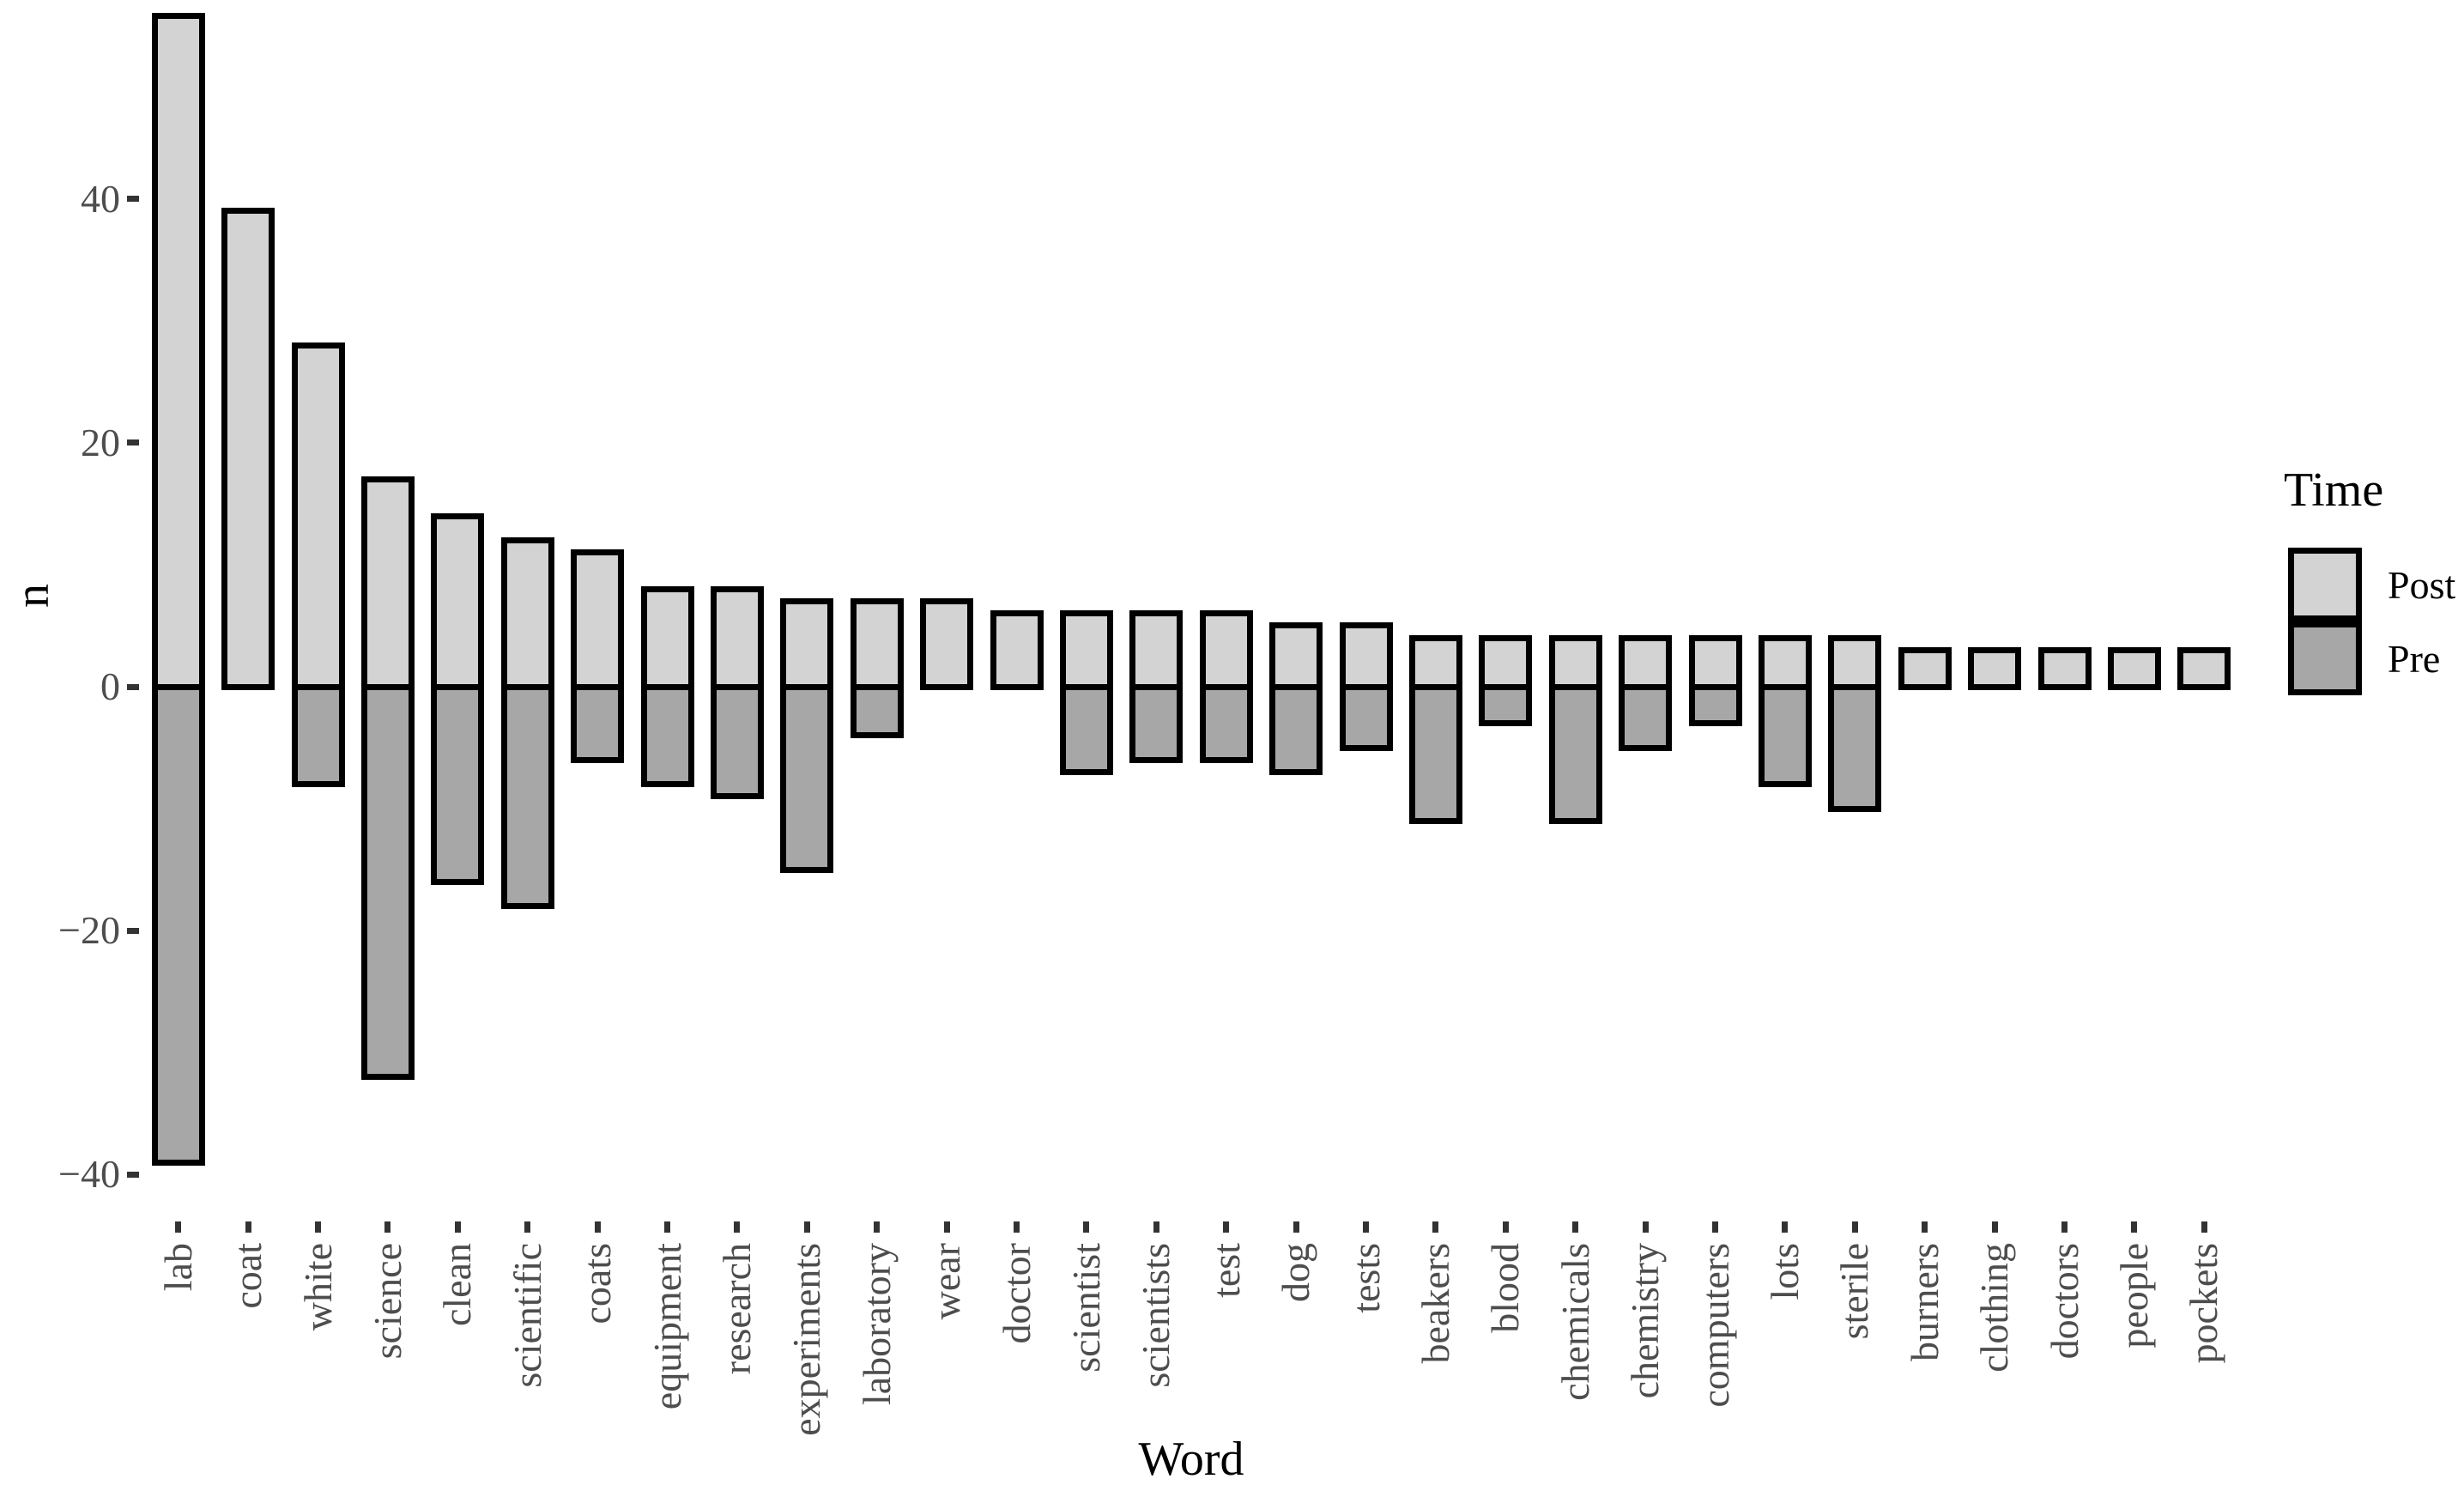 This screenshot has height=1491, width=2464. I want to click on x-label-equipment: equipment, so click(667, 1326).